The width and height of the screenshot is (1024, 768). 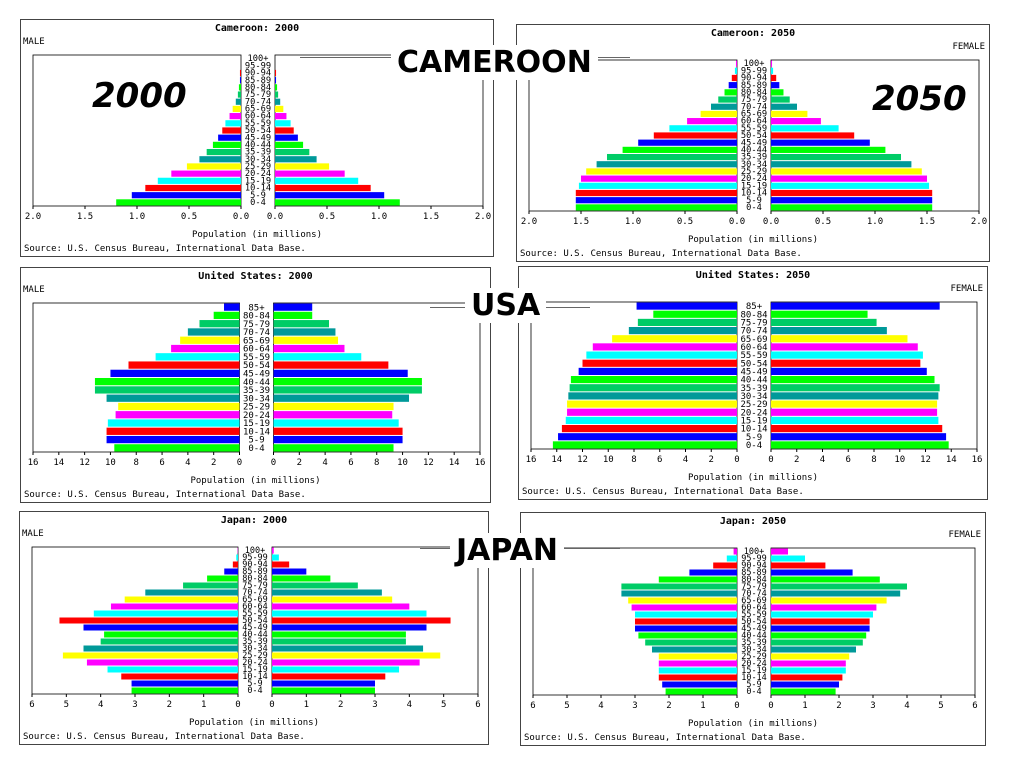 I want to click on age-group-label: 60-64, so click(x=753, y=348).